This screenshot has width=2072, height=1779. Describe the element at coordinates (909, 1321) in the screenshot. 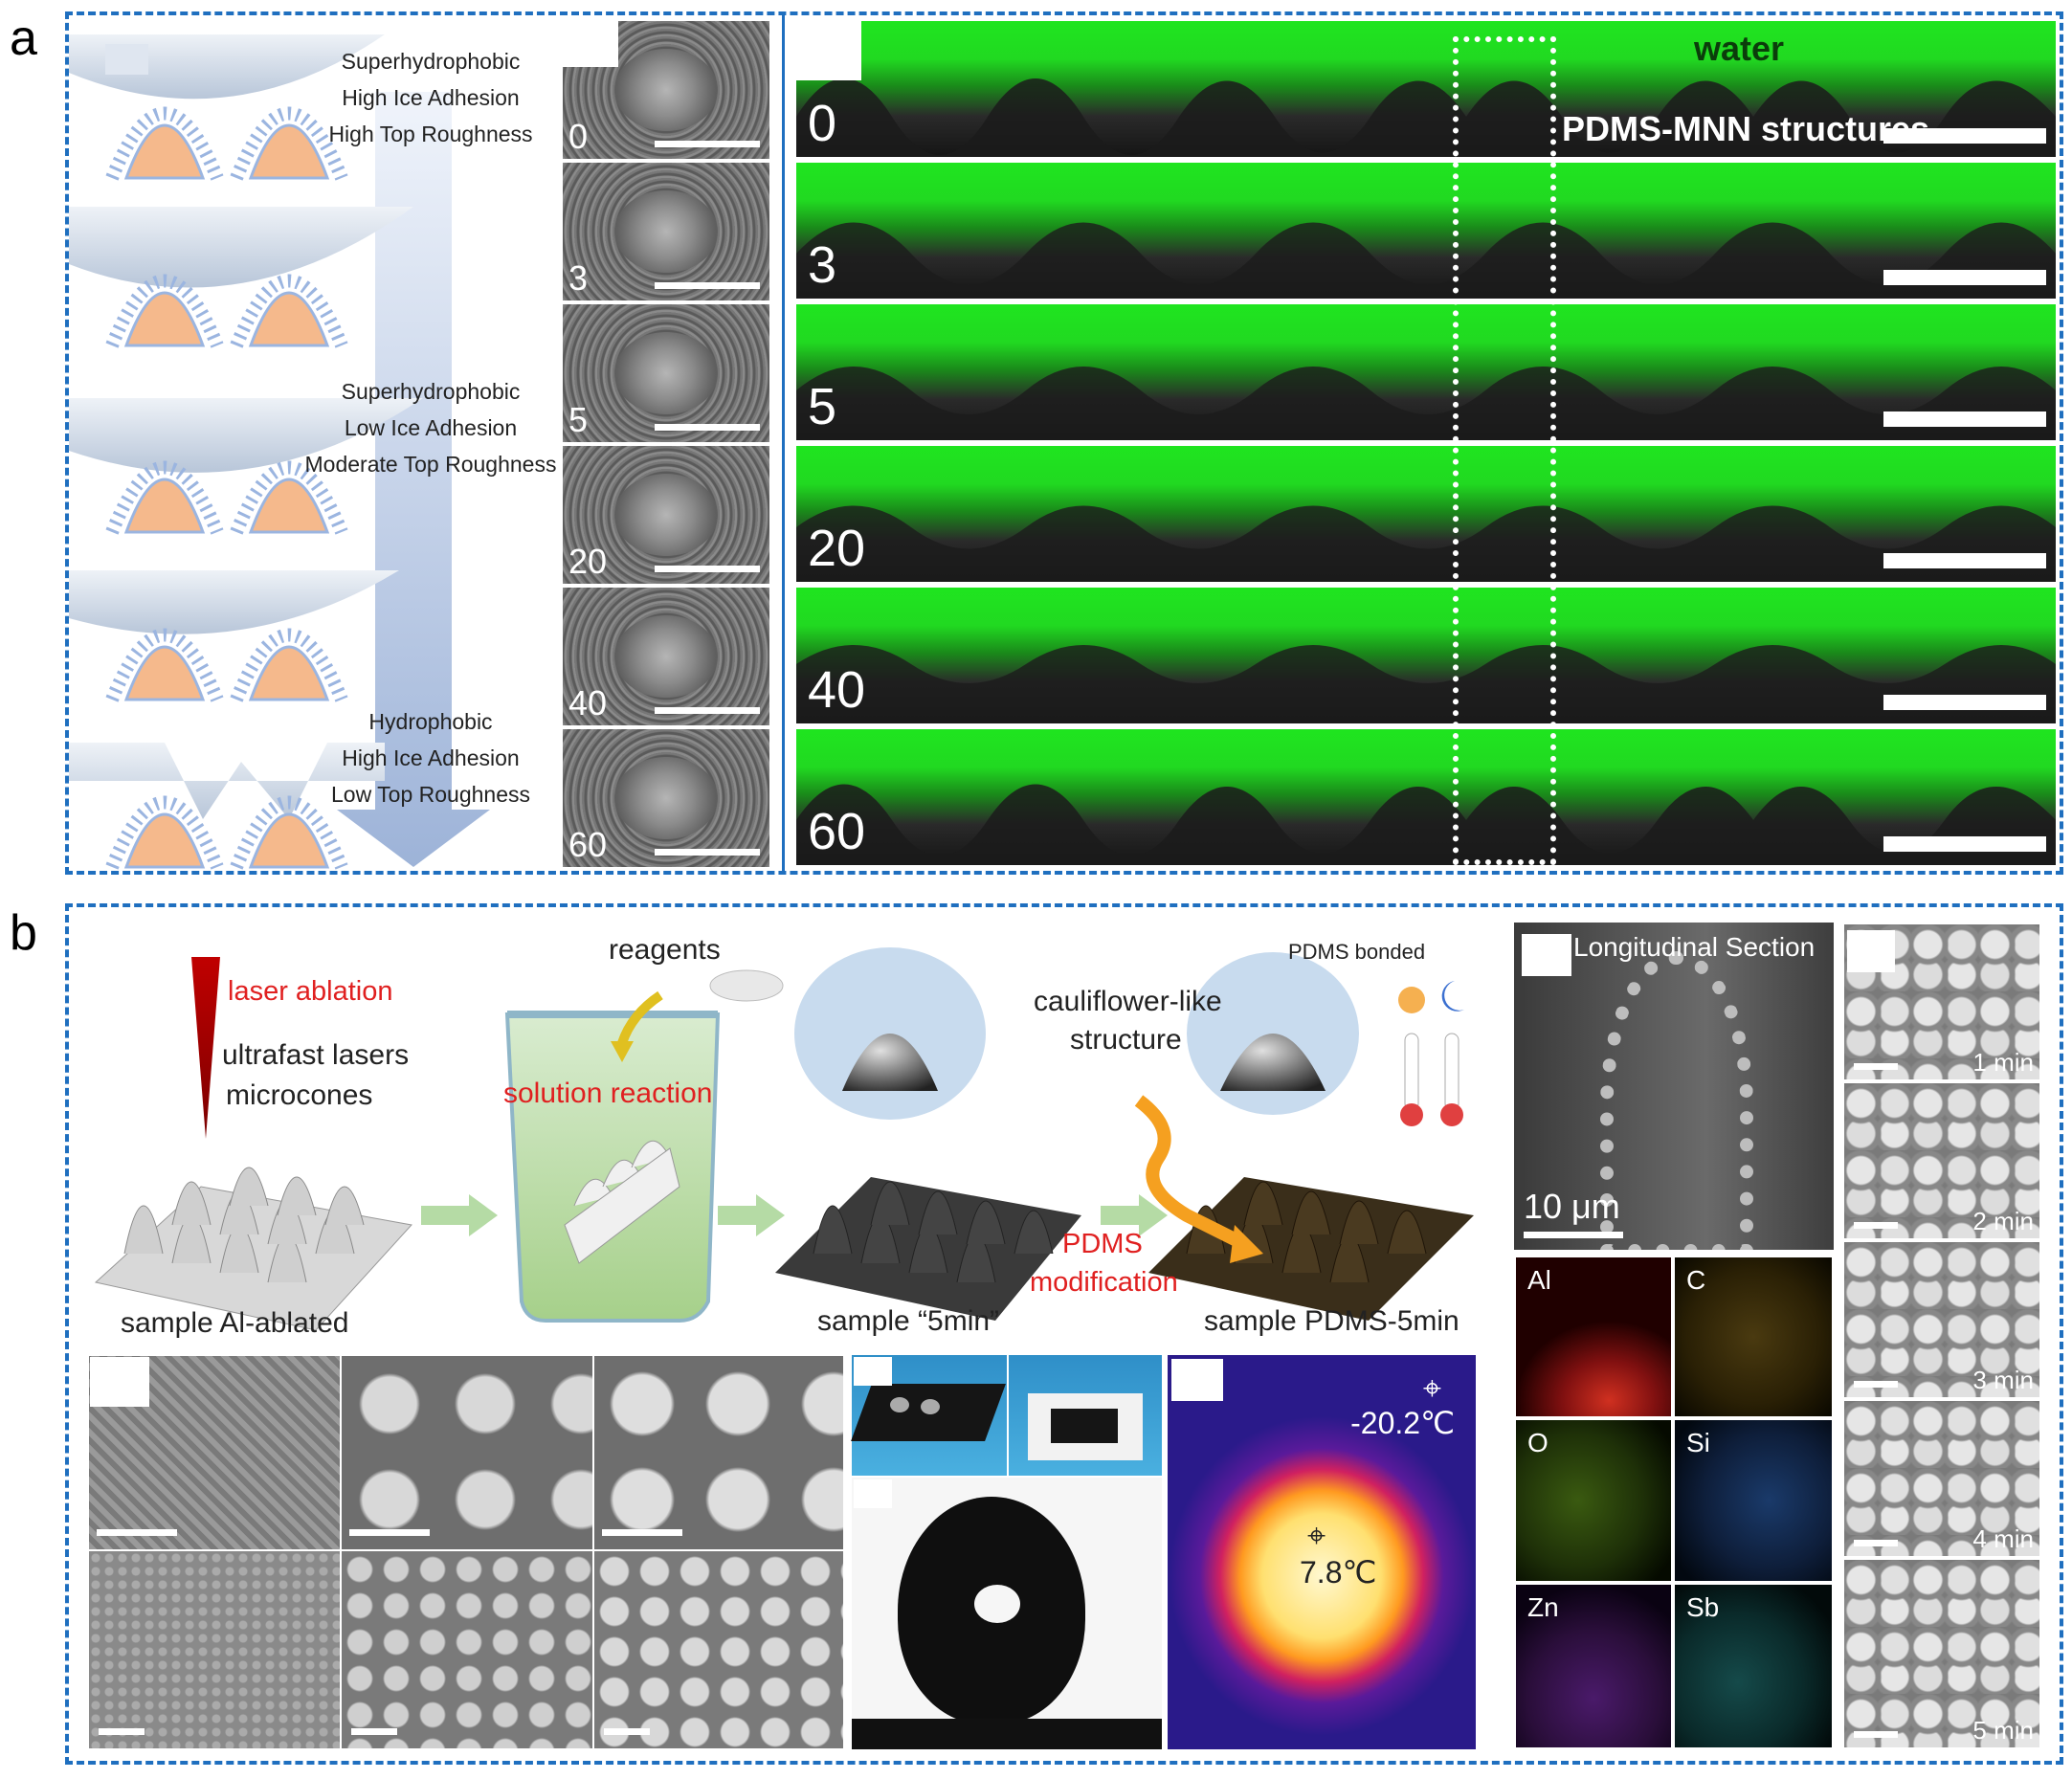

I see `sample-5min-label: sample “5min”` at that location.